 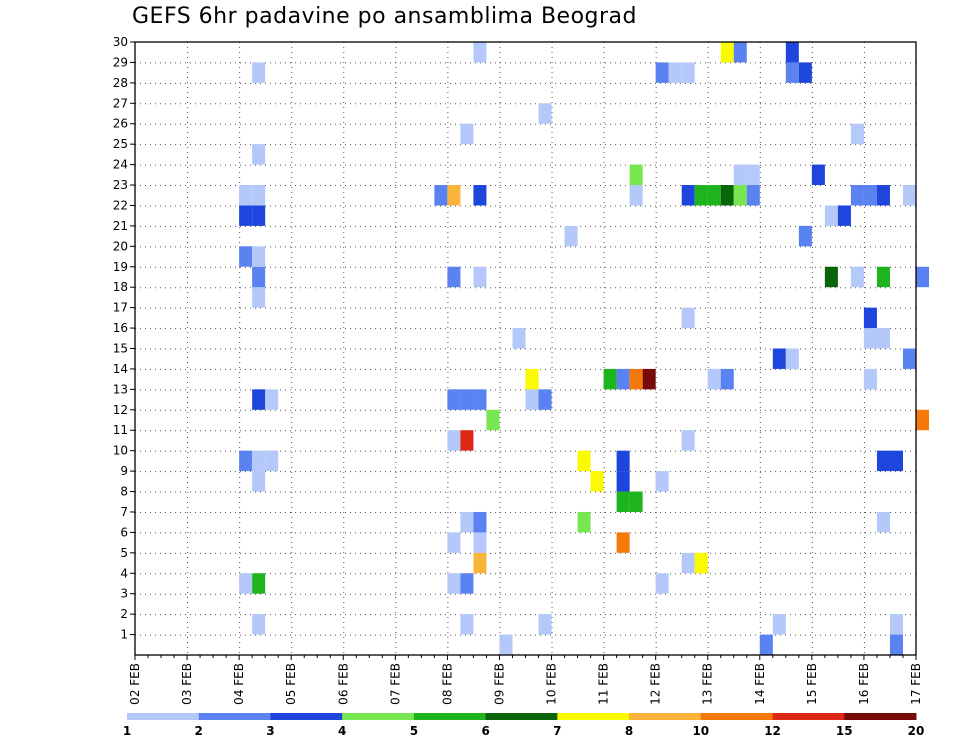 What do you see at coordinates (199, 731) in the screenshot?
I see `legend-label: 2` at bounding box center [199, 731].